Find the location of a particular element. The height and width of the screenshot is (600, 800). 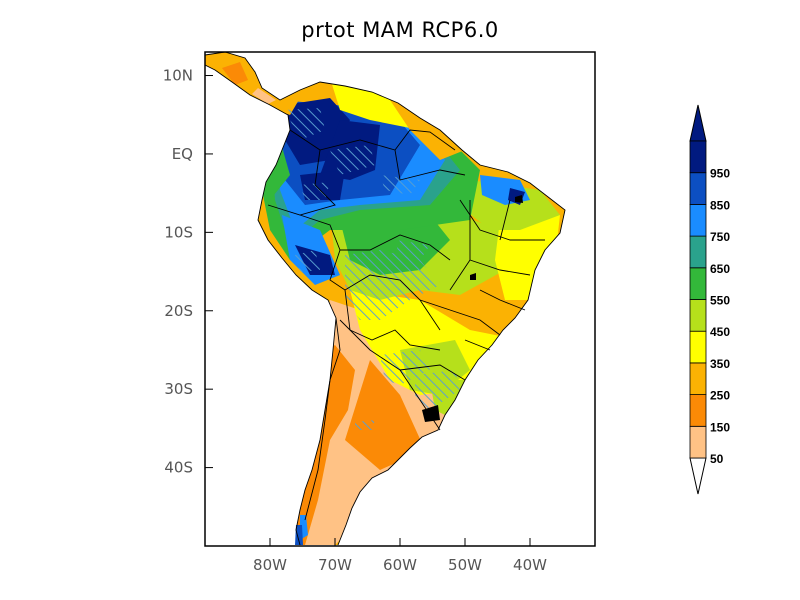

colorbar: 50 150 250 350 450 550 650 750 850 950 is located at coordinates (709, 299).